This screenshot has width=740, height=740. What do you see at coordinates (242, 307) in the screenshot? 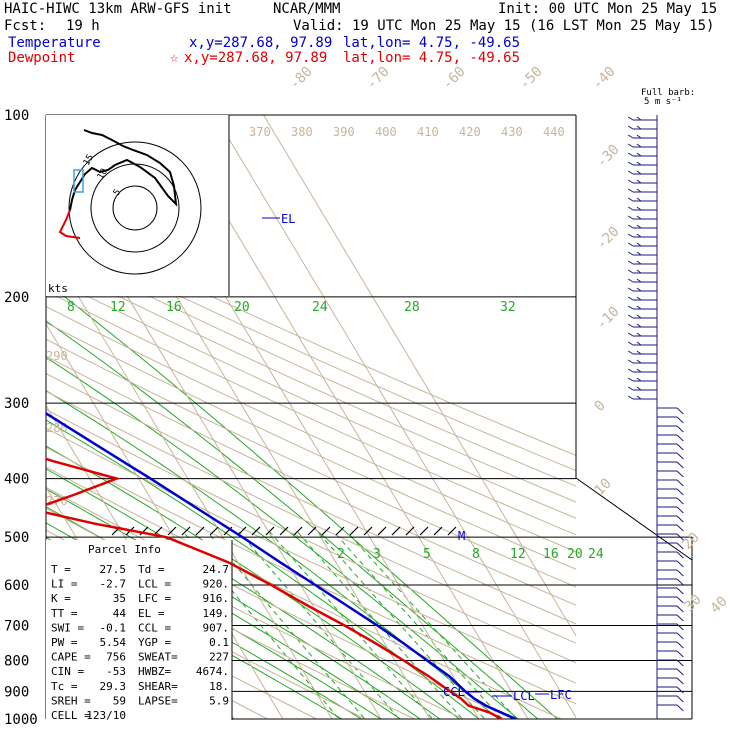
I see `moist-adiabat-label: 20` at bounding box center [242, 307].